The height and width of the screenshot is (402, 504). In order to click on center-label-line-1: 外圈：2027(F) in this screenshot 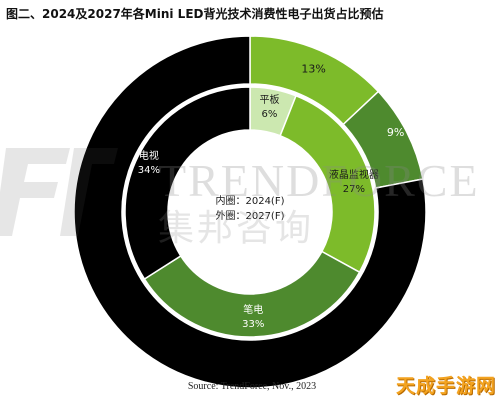, I will do `click(249, 216)`.